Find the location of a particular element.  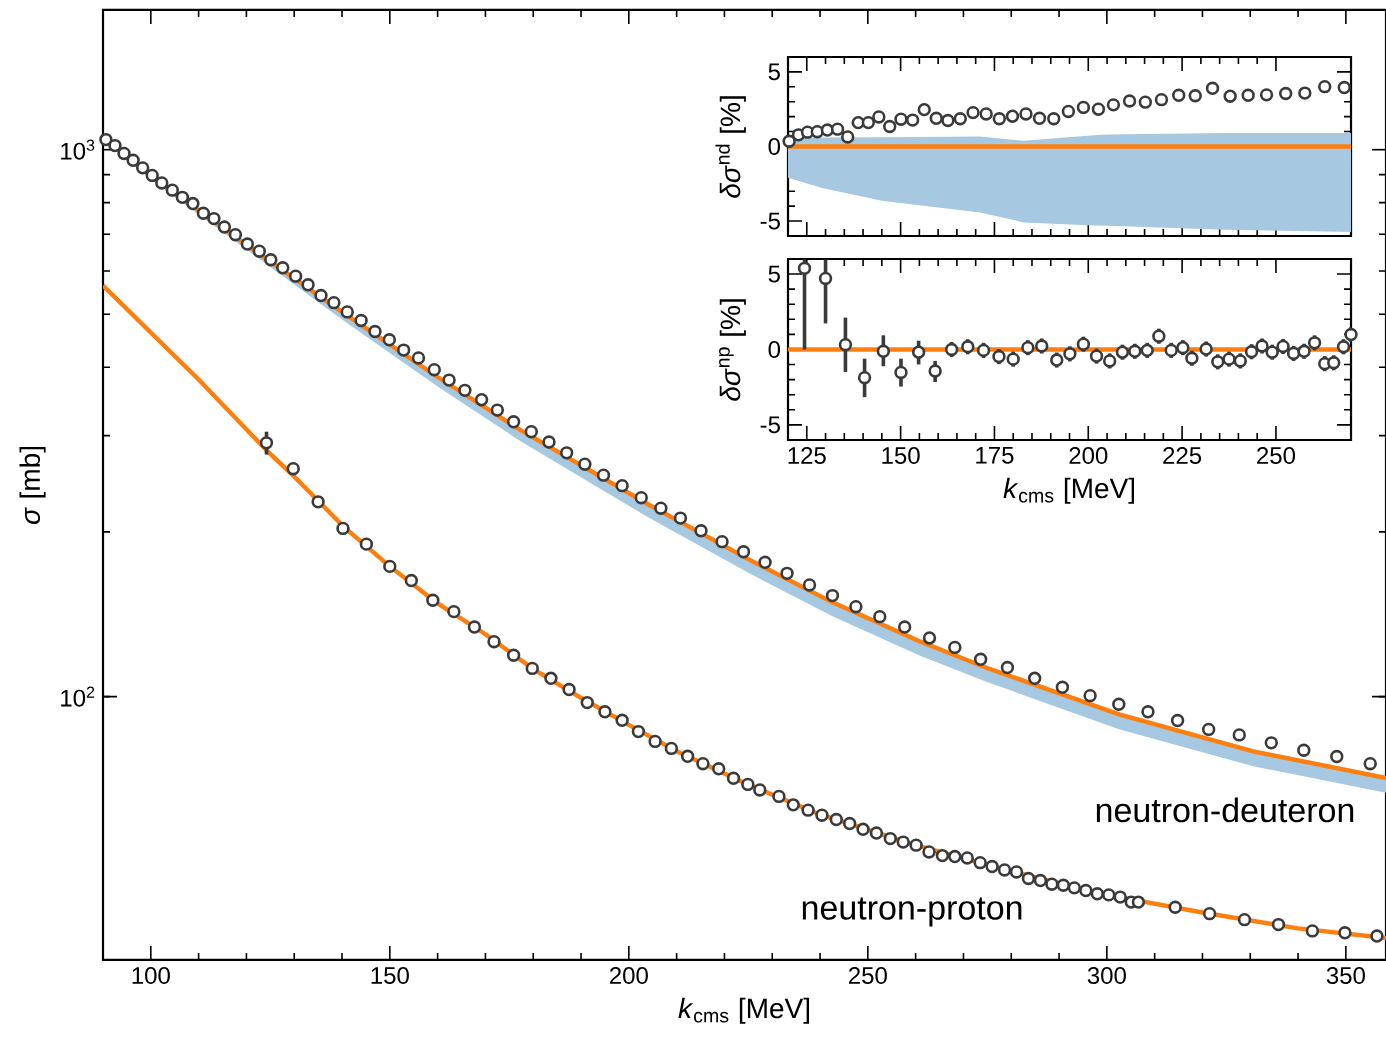

y-tick-label: 10$^{2}$ is located at coordinates (78, 696).